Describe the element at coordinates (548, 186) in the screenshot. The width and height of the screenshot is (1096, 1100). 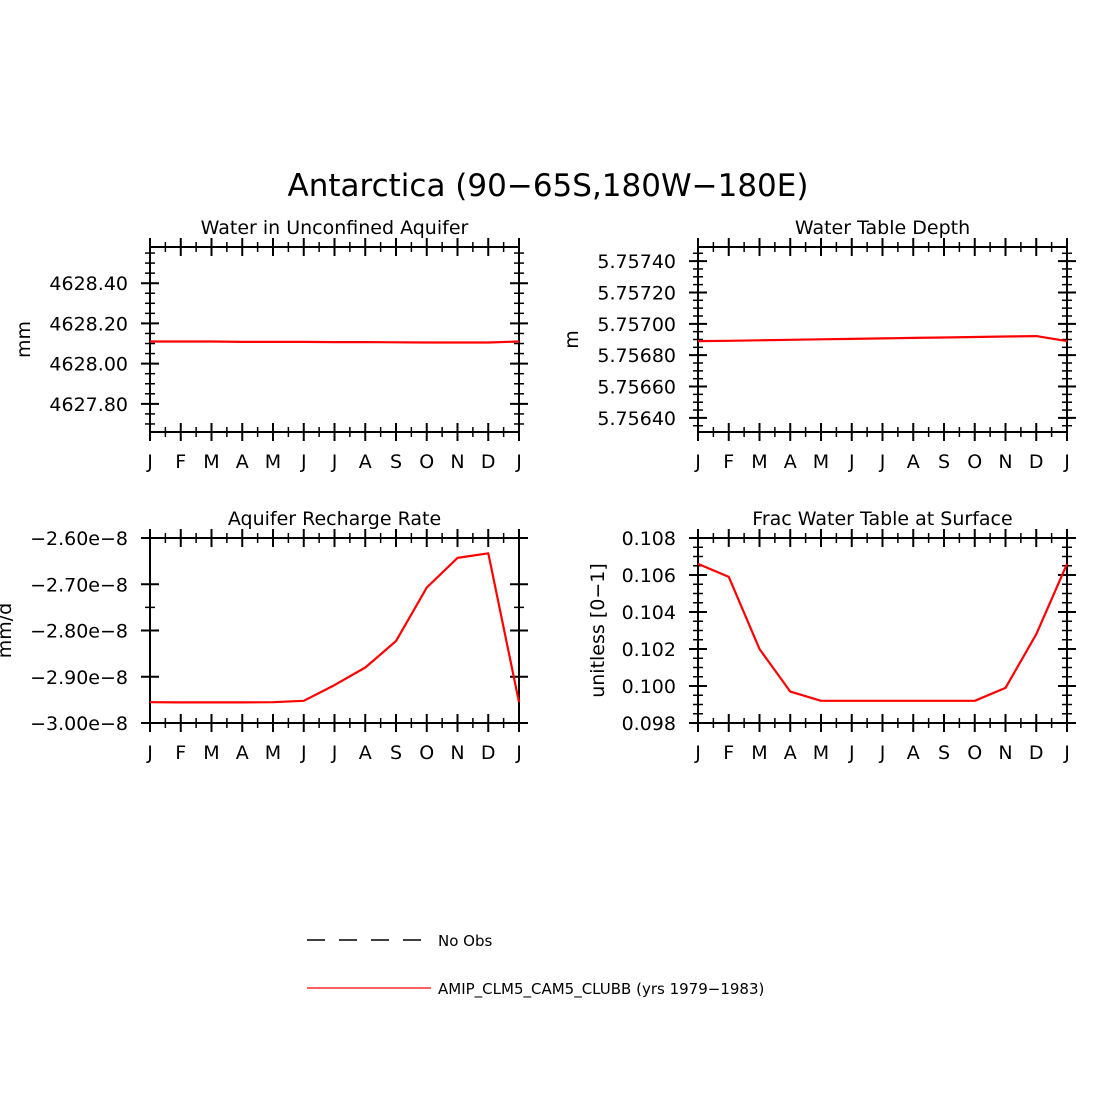
I see `figure-title: Antarctica (90−65S,180W−180E)` at that location.